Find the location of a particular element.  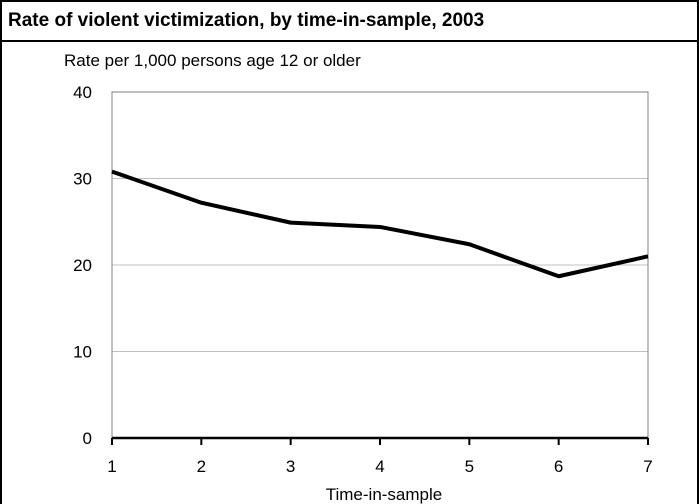

x-tick-label-3: 3 is located at coordinates (290, 466).